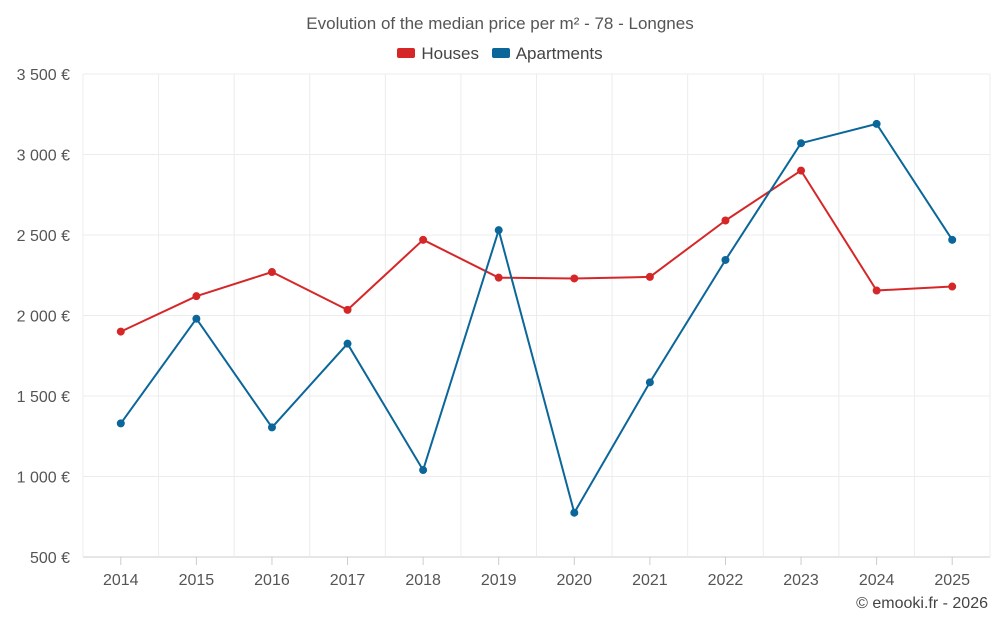 This screenshot has width=1000, height=625. What do you see at coordinates (952, 580) in the screenshot?
I see `x-tick-label: 2025` at bounding box center [952, 580].